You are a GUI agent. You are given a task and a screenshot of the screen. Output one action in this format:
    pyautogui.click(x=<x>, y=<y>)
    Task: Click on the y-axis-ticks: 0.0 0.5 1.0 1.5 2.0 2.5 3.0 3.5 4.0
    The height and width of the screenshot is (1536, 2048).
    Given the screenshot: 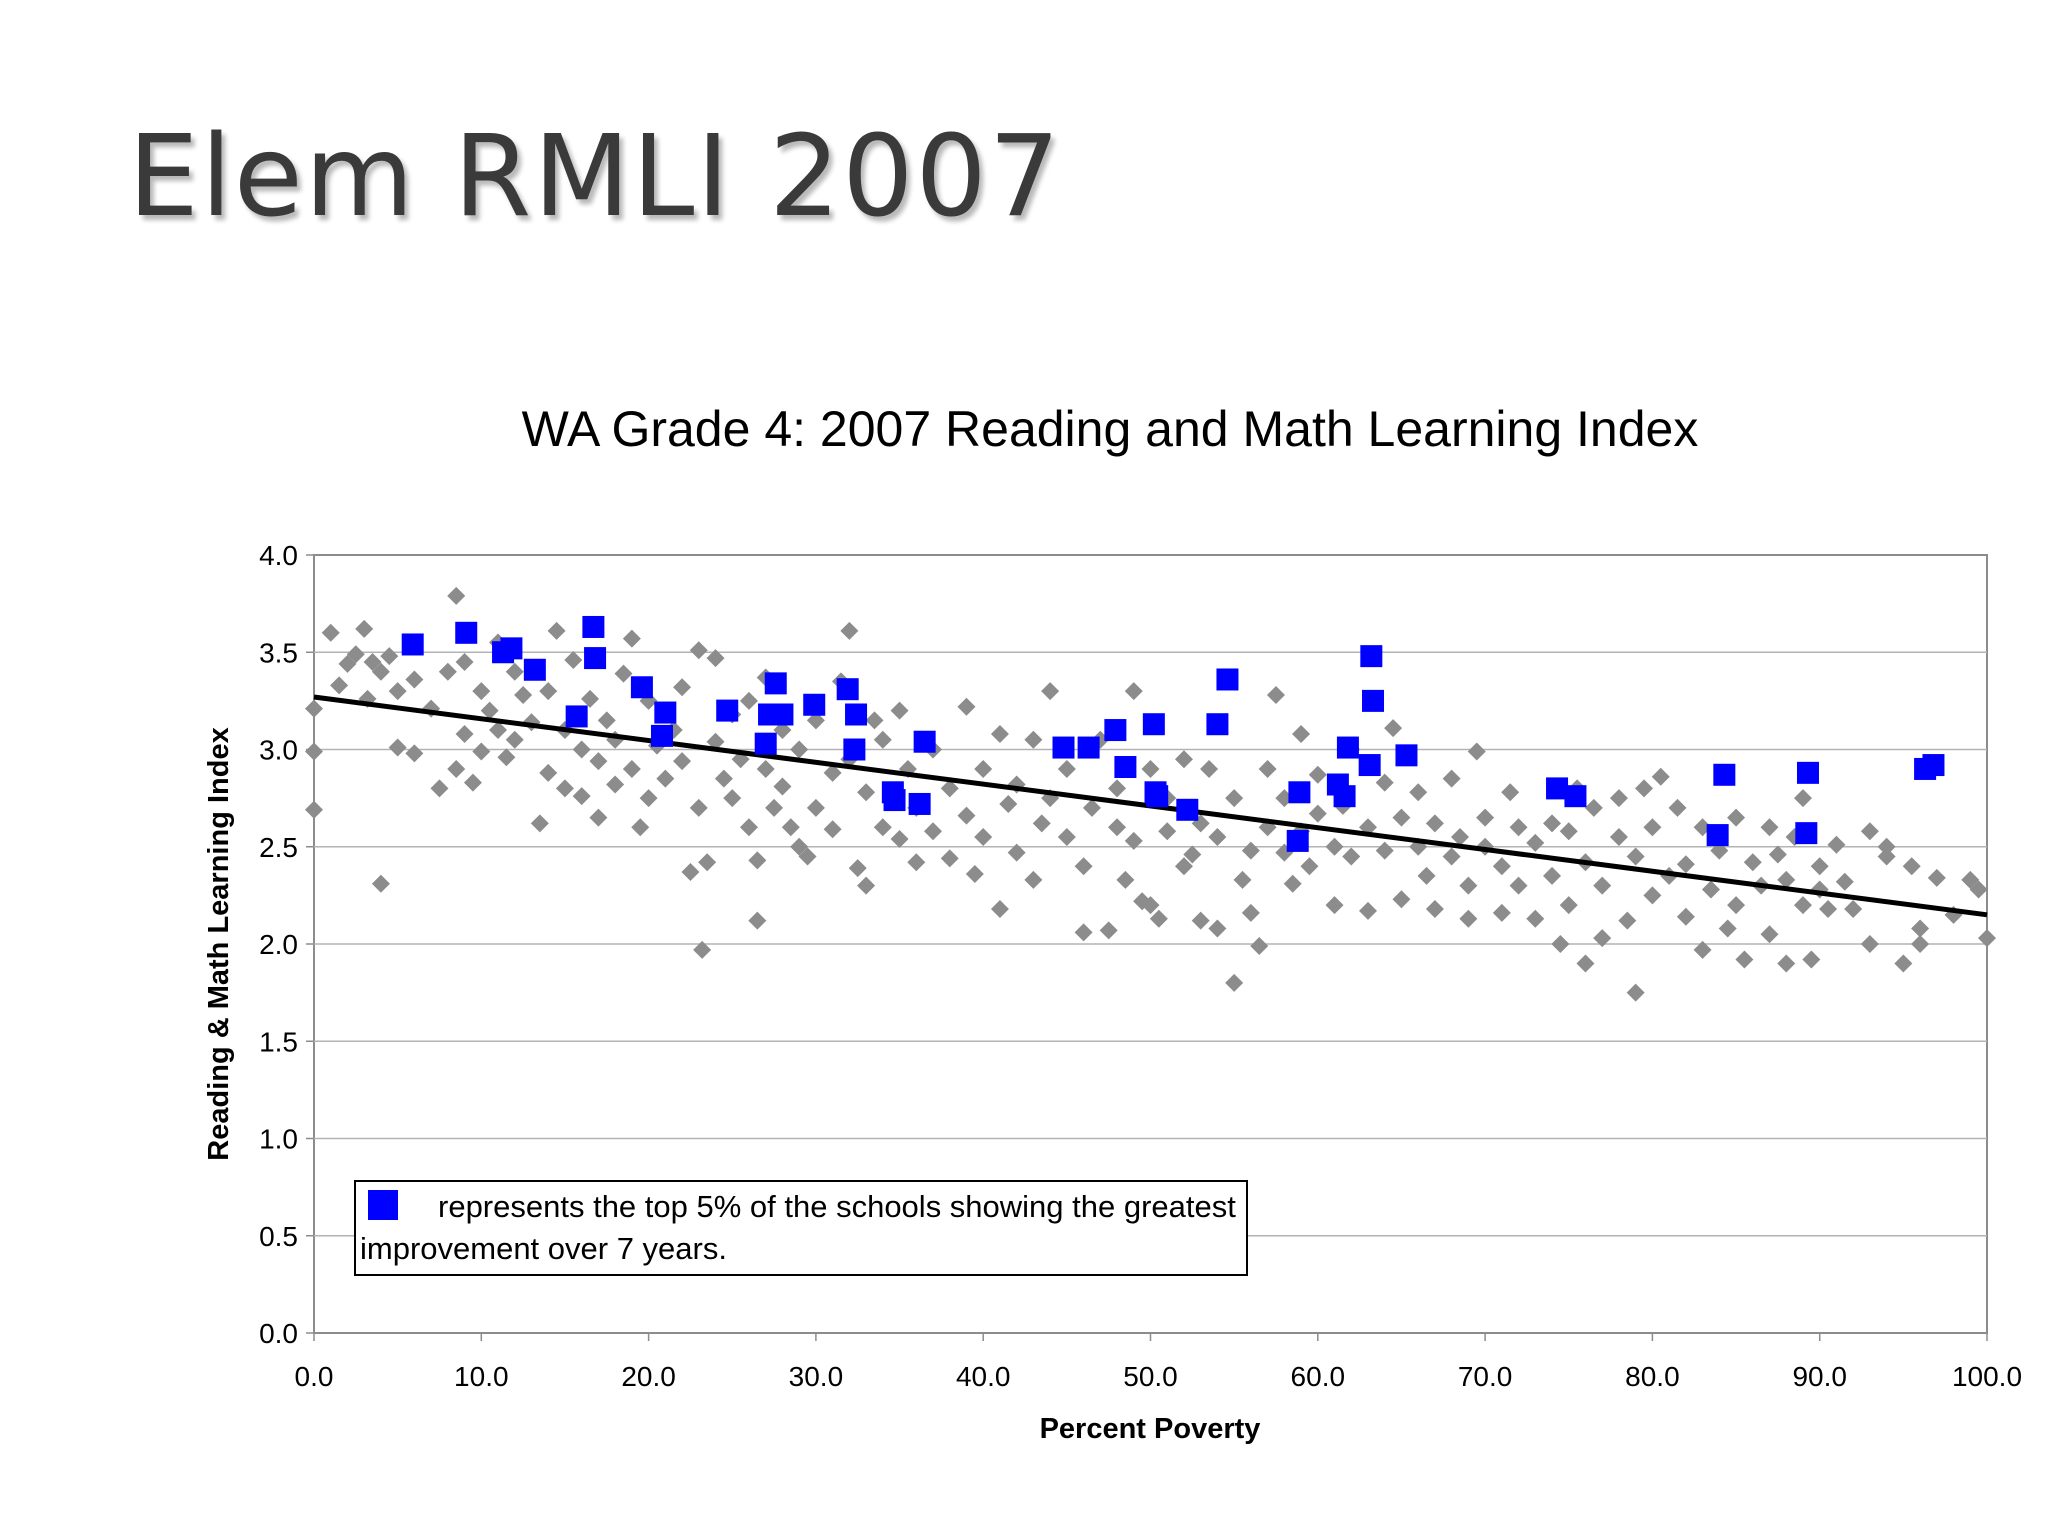 What is the action you would take?
    pyautogui.click(x=286, y=944)
    